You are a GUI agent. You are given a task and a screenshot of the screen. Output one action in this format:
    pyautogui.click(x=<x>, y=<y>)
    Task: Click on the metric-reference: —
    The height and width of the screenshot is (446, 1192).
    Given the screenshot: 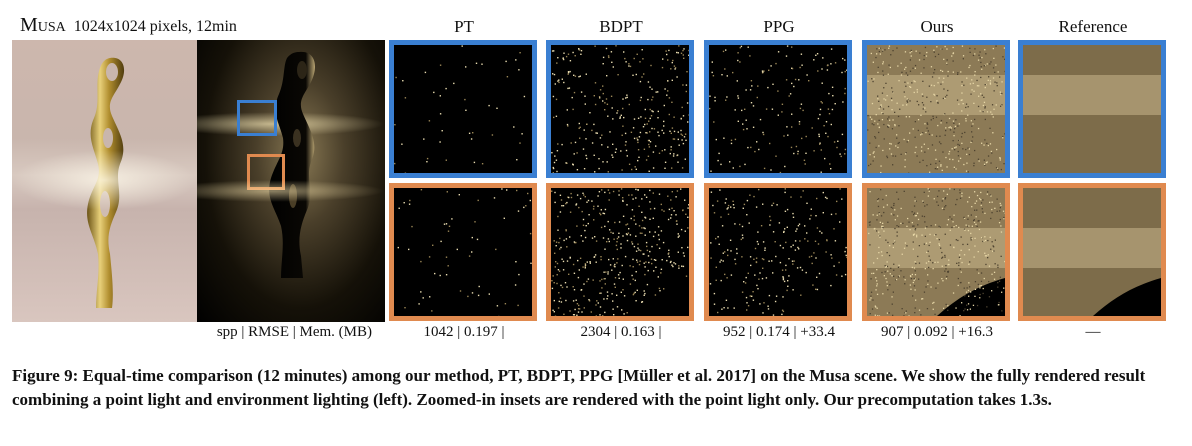 What is the action you would take?
    pyautogui.click(x=1093, y=332)
    